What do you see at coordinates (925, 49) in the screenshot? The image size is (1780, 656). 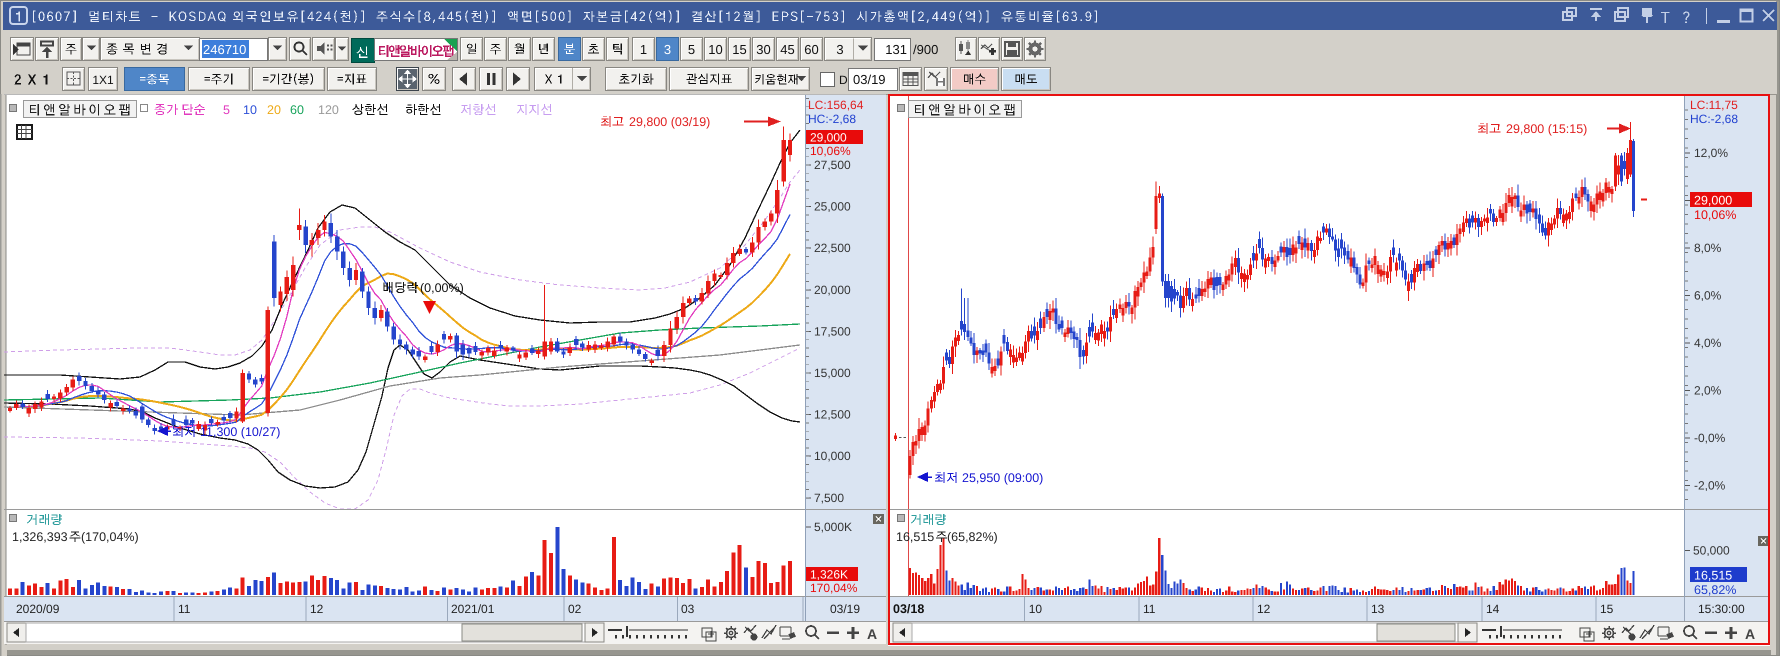 I see `svg-text: /900` at bounding box center [925, 49].